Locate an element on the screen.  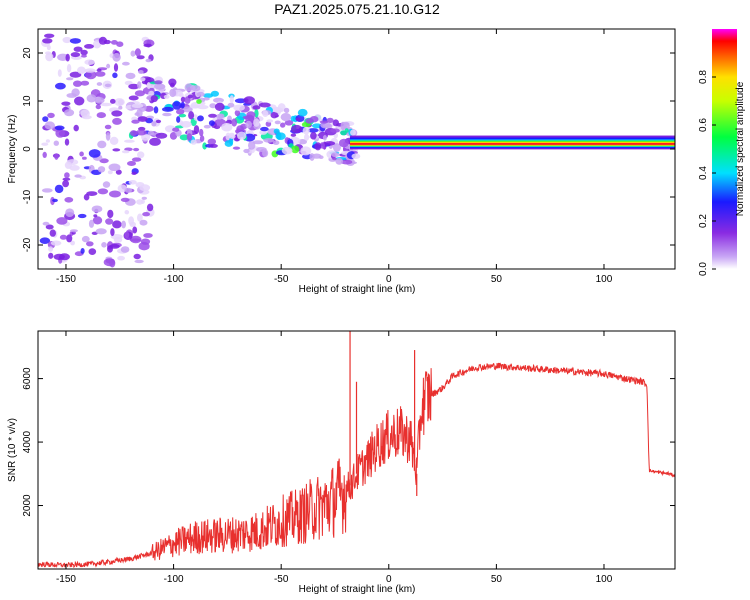
spectrogram-xtick-label: 50 is located at coordinates (497, 279).